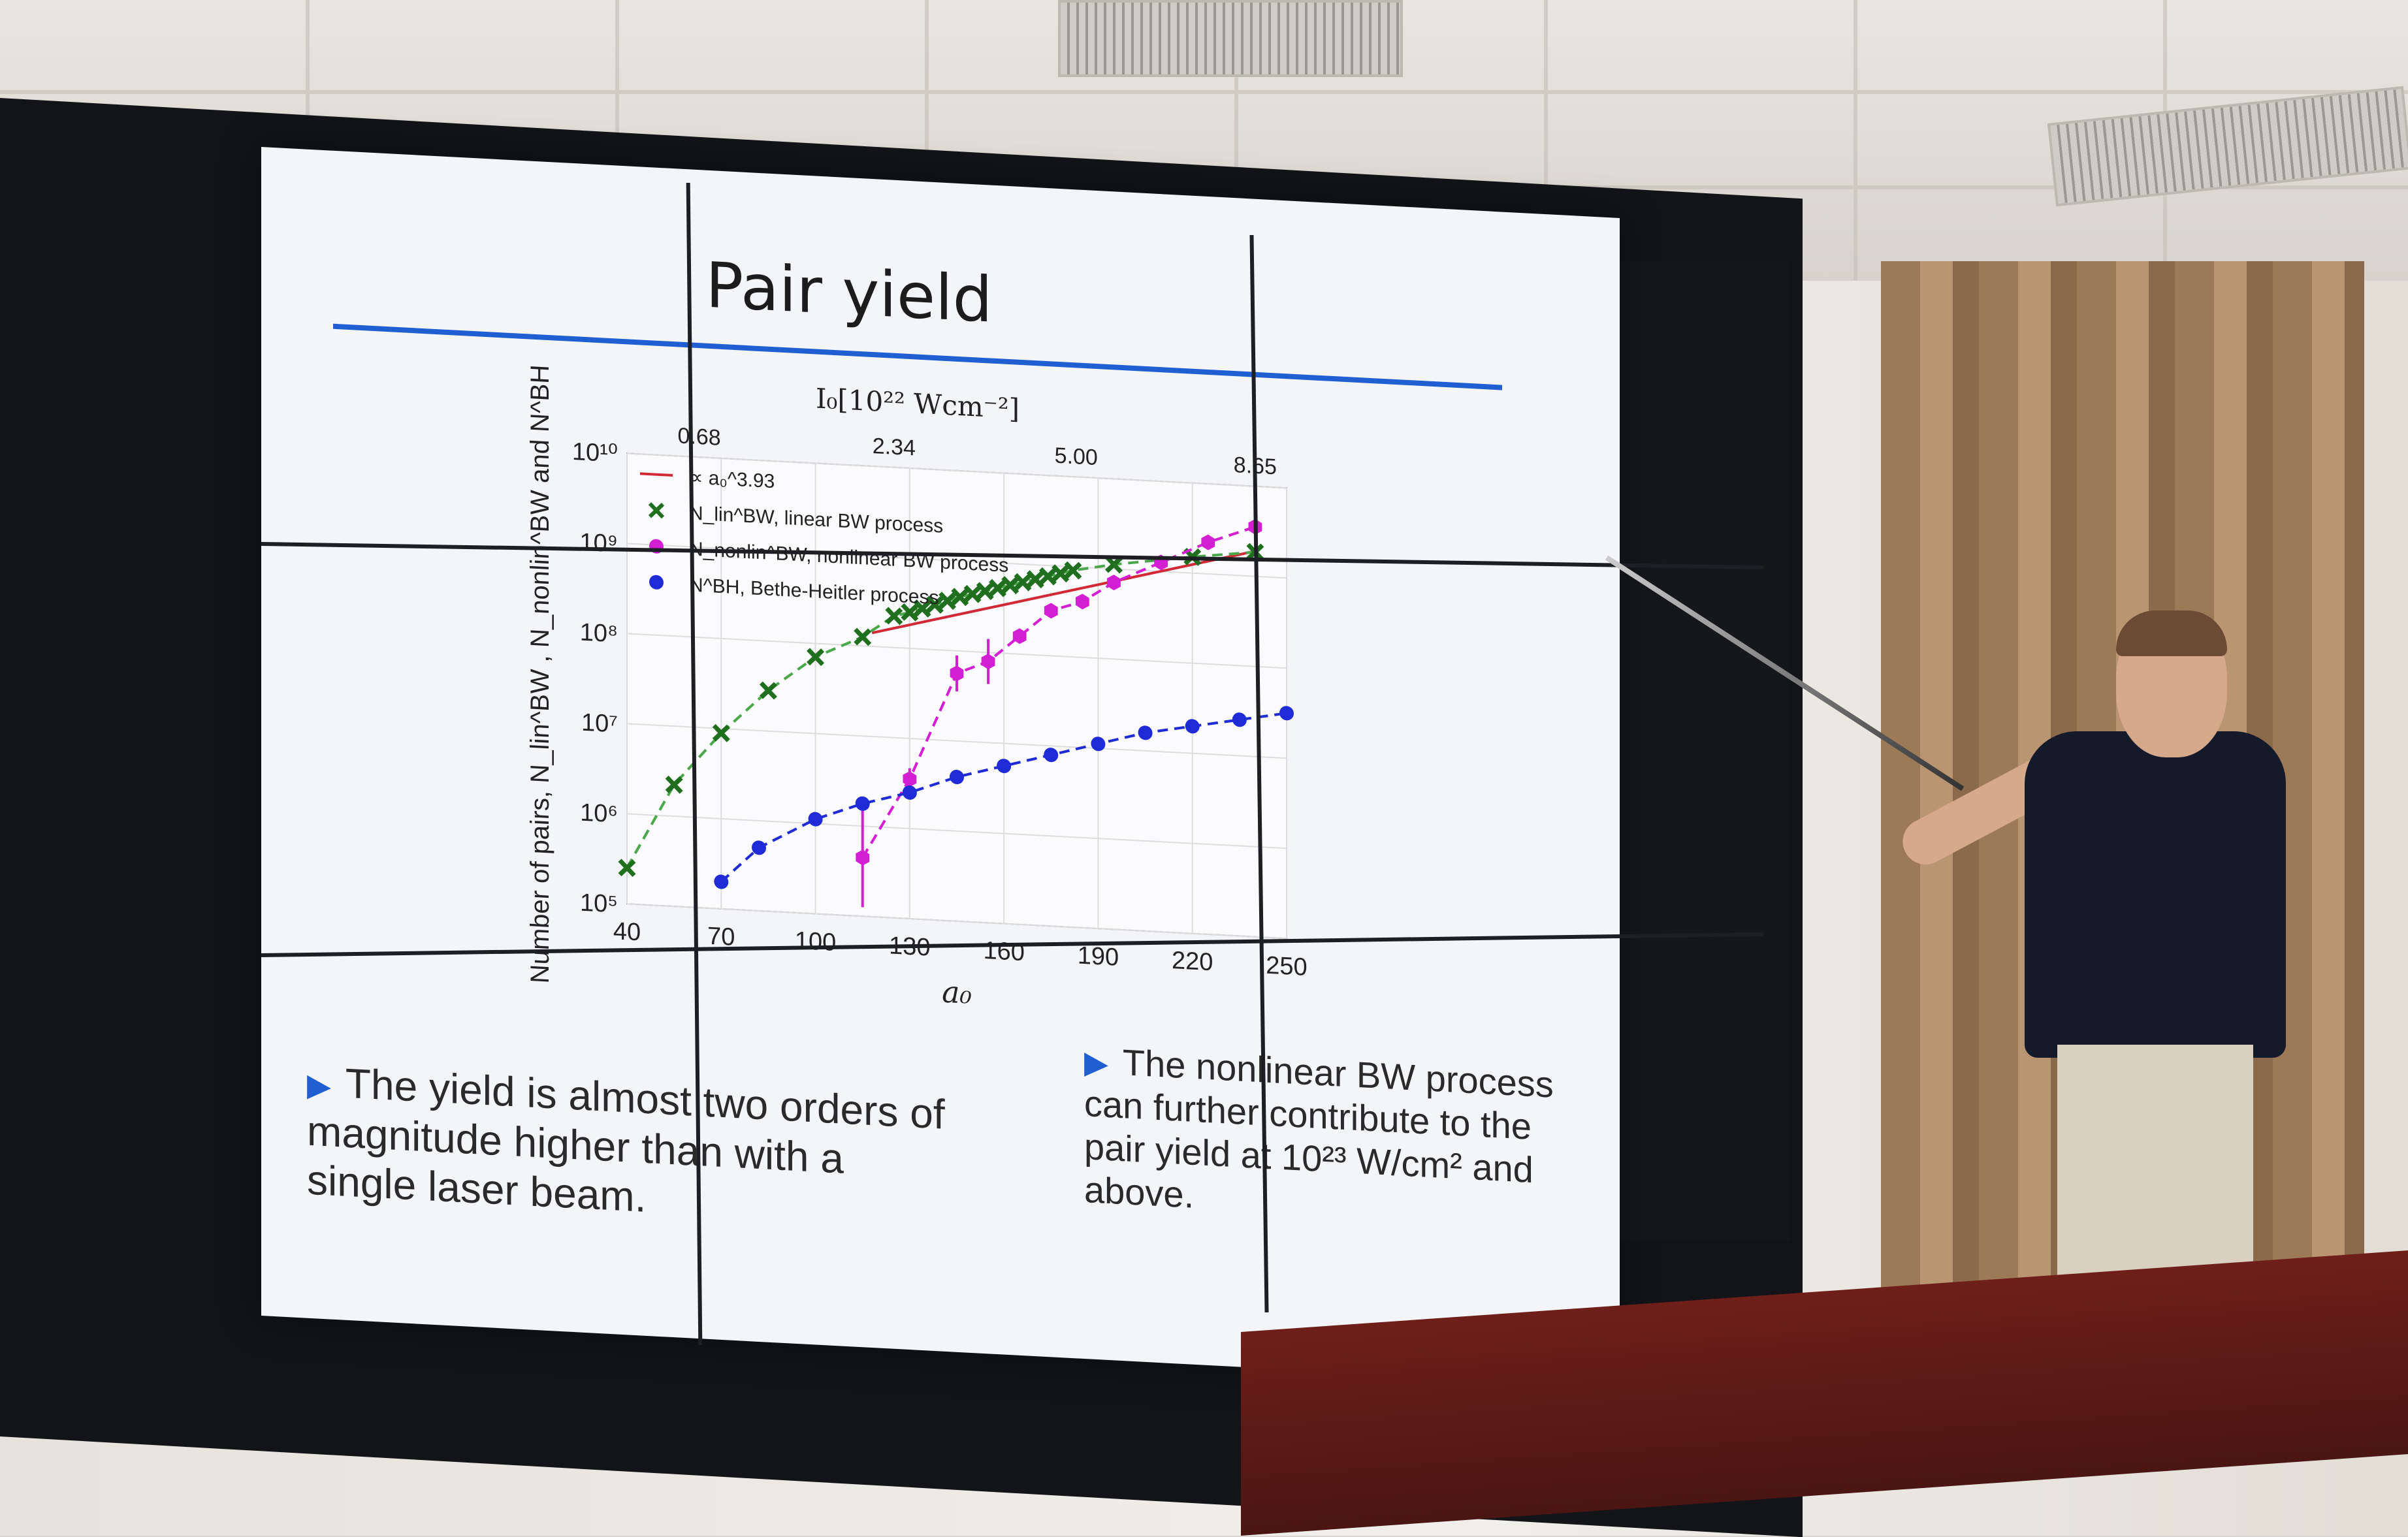 The height and width of the screenshot is (1537, 2408). What do you see at coordinates (598, 543) in the screenshot?
I see `y-tick-label: 10⁹` at bounding box center [598, 543].